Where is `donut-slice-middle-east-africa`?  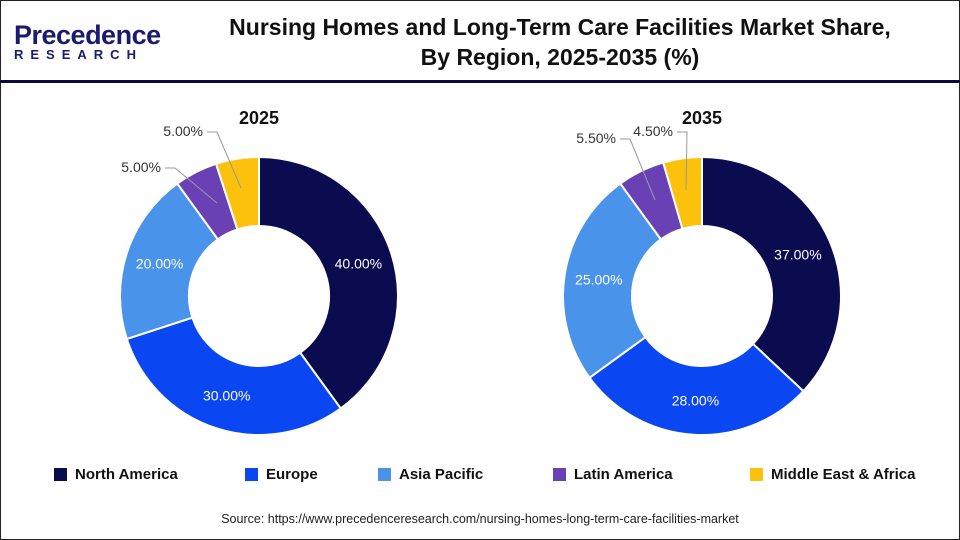 donut-slice-middle-east-africa is located at coordinates (682, 193).